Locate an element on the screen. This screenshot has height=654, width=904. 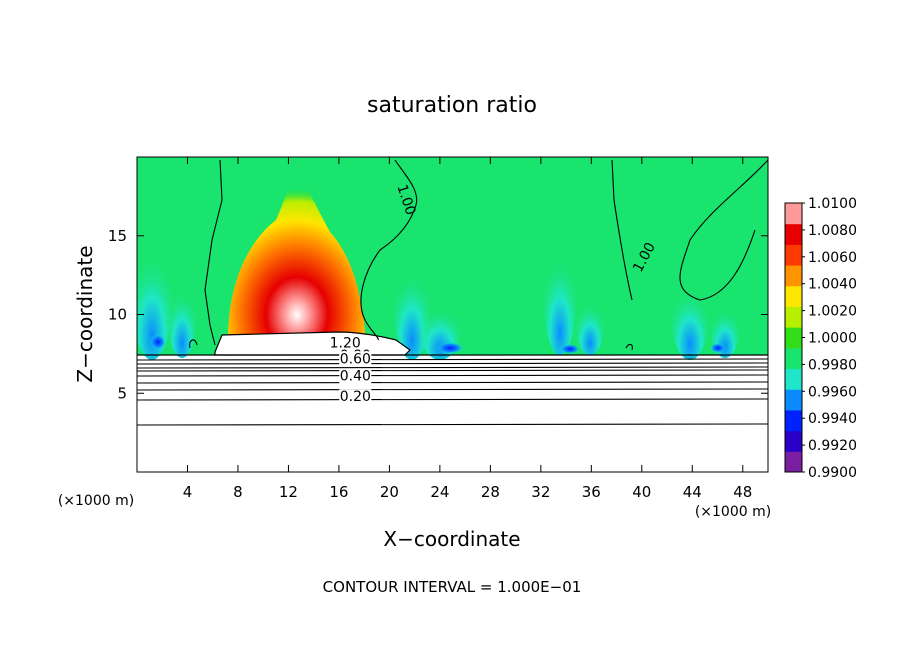
x-tick-label: 20 is located at coordinates (389, 492).